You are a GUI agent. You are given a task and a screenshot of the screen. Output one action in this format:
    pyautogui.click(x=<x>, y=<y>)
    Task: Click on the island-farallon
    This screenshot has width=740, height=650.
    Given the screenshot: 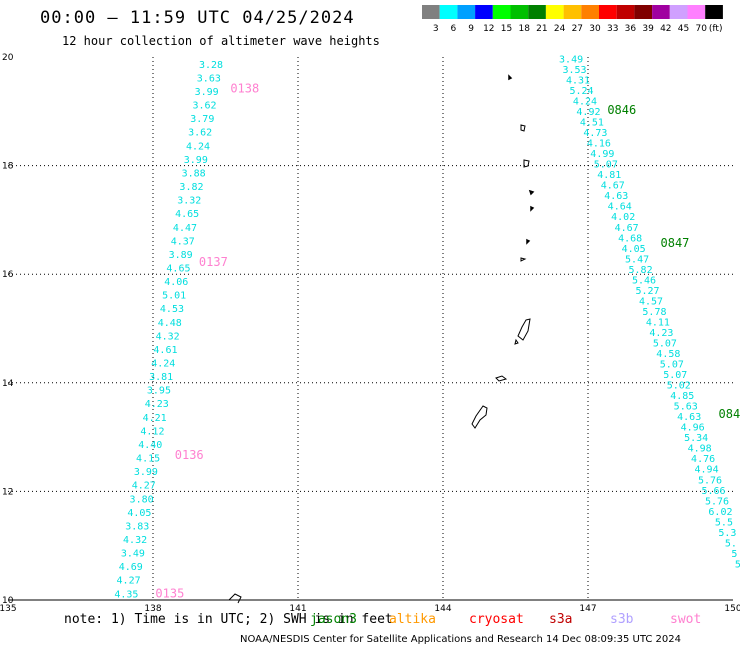 What is the action you would take?
    pyautogui.click(x=510, y=77)
    